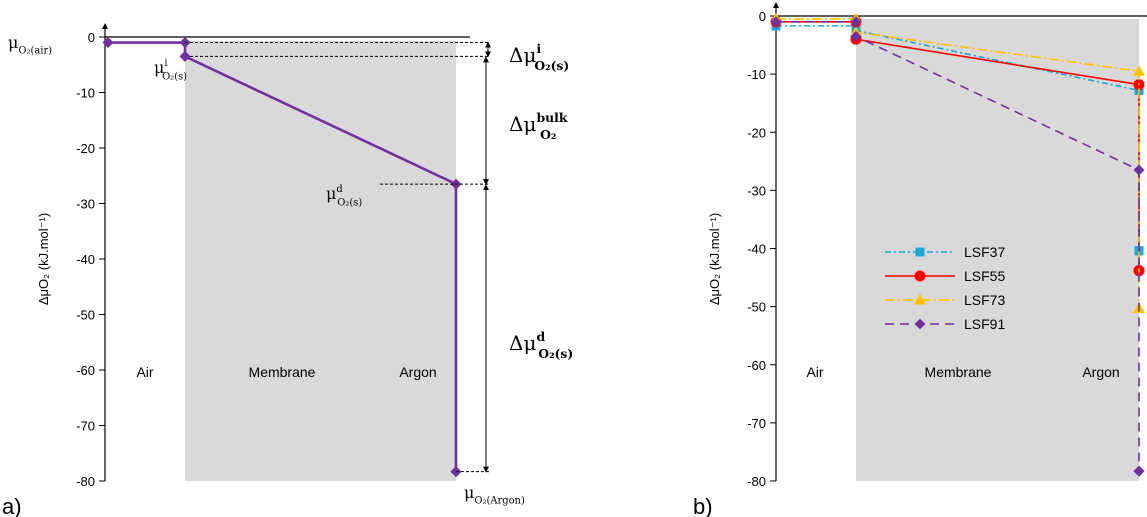 Image resolution: width=1147 pixels, height=517 pixels. What do you see at coordinates (539, 57) in the screenshot?
I see `delta-mu-interface-label: Δμi O₂(s)` at bounding box center [539, 57].